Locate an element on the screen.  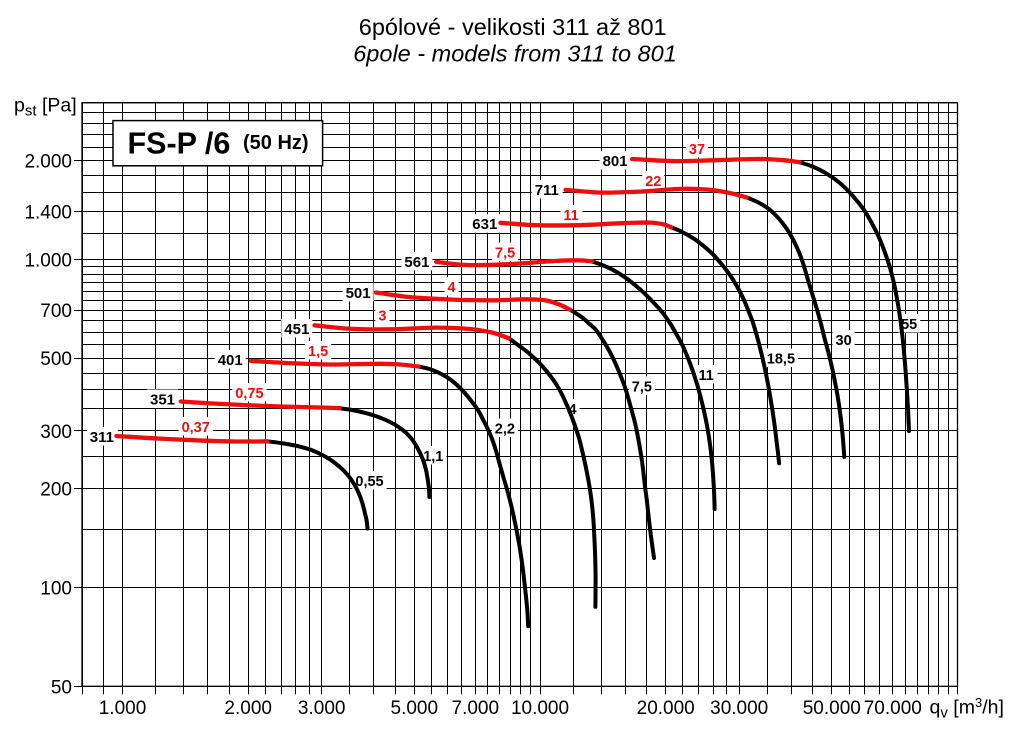
svg-text: 2,2 is located at coordinates (505, 430).